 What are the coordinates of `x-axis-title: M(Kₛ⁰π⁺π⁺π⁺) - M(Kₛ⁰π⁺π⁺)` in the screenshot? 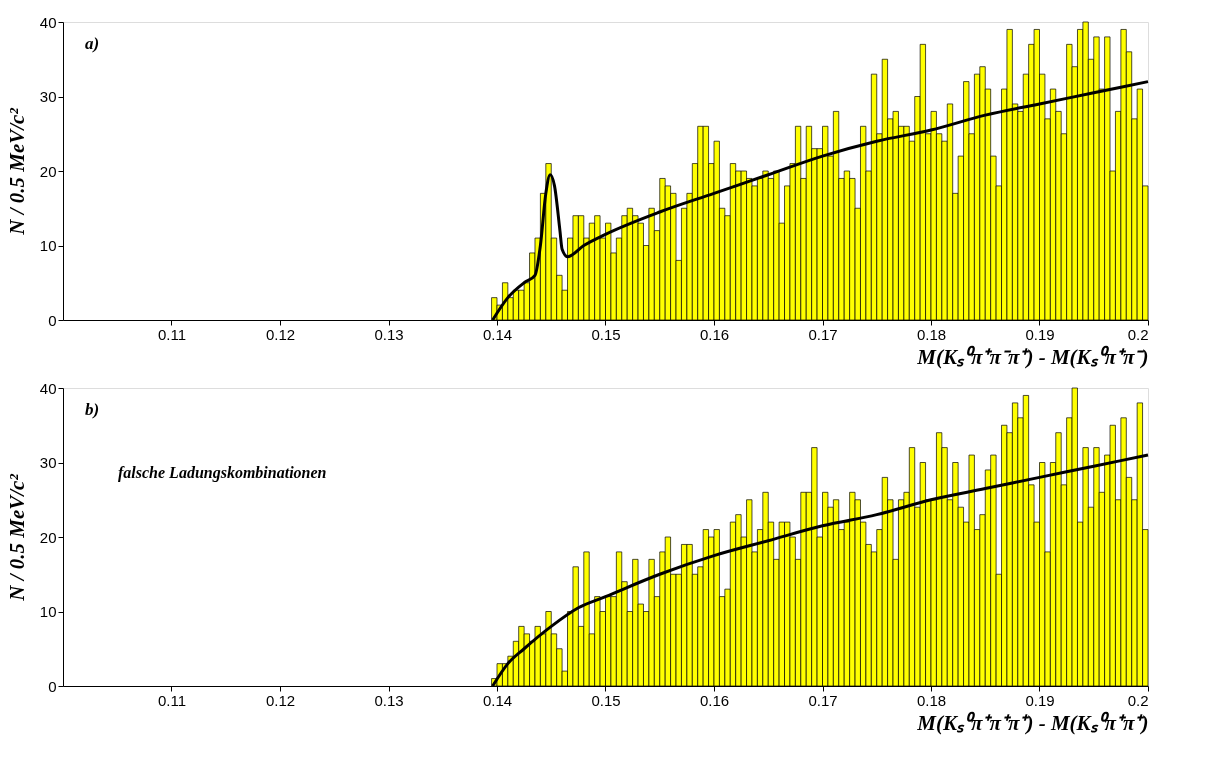 It's located at (1032, 722).